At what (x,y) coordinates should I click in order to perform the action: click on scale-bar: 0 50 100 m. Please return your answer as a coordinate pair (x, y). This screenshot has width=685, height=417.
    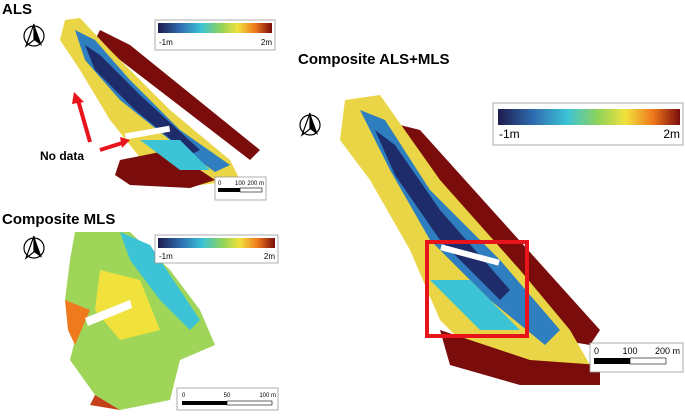
    Looking at the image, I should click on (227, 399).